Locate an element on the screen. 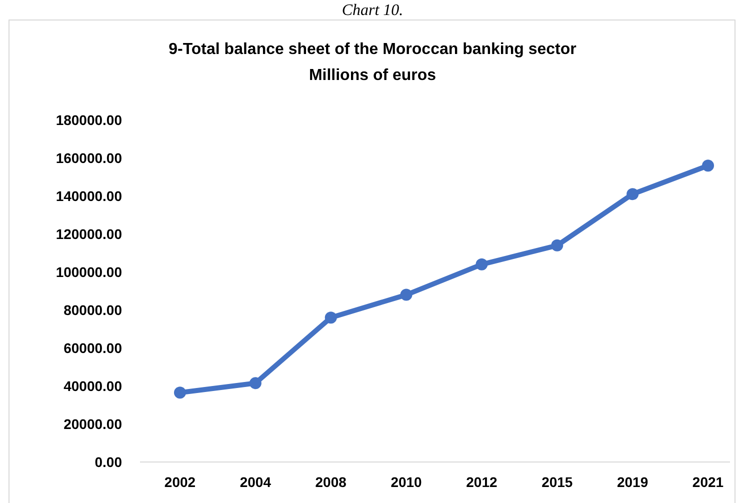 This screenshot has width=745, height=503. x-tick-label: 2004 is located at coordinates (256, 482).